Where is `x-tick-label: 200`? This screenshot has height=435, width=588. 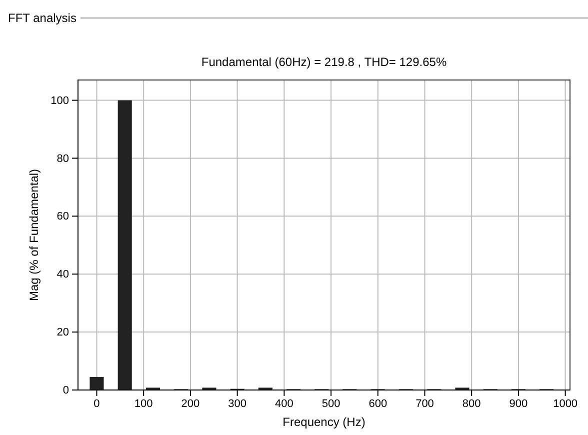
x-tick-label: 200 is located at coordinates (190, 404).